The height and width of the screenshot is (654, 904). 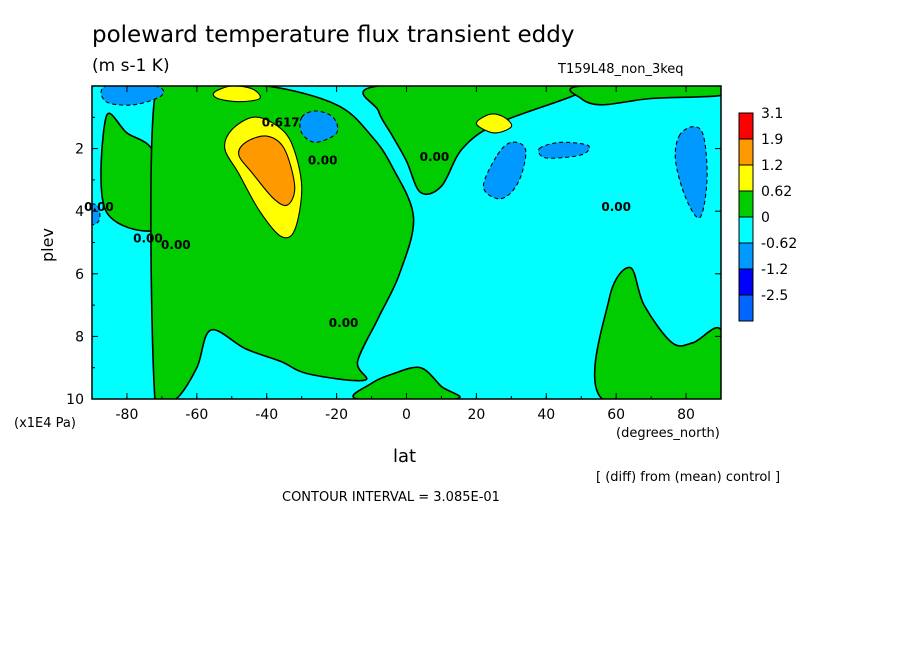 I want to click on chart-title: poleward temperature flux transient eddy, so click(x=333, y=35).